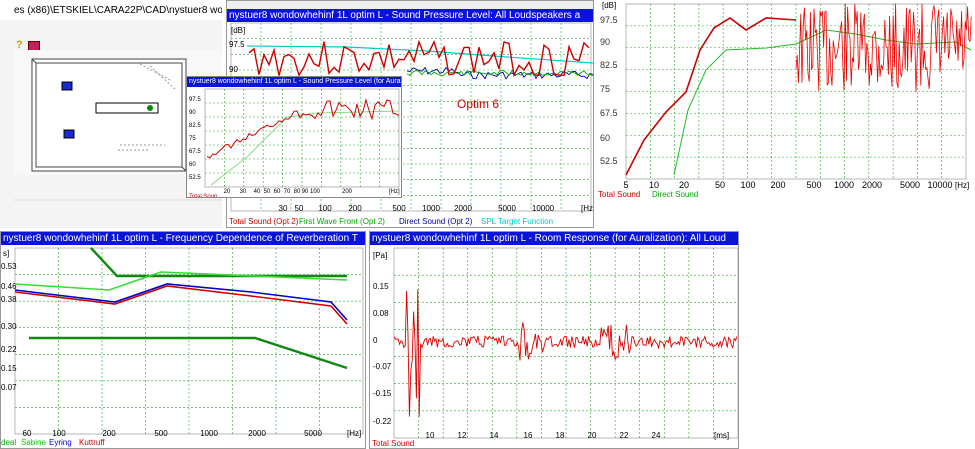 The width and height of the screenshot is (975, 449). What do you see at coordinates (478, 104) in the screenshot?
I see `optim-annotation: Optim 6` at bounding box center [478, 104].